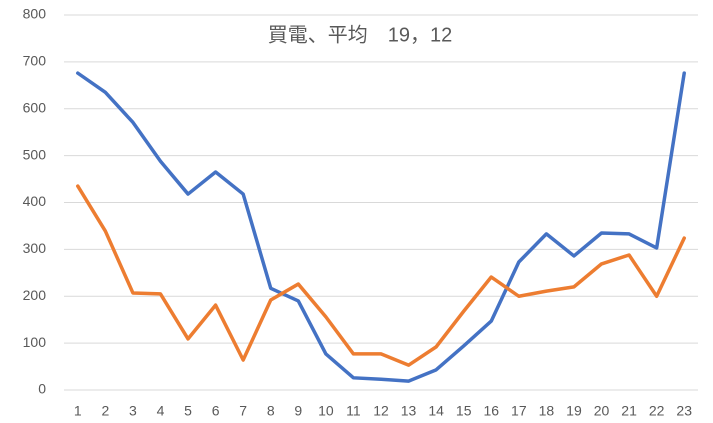 Image resolution: width=713 pixels, height=423 pixels. What do you see at coordinates (105, 411) in the screenshot?
I see `x-tick-label: 2` at bounding box center [105, 411].